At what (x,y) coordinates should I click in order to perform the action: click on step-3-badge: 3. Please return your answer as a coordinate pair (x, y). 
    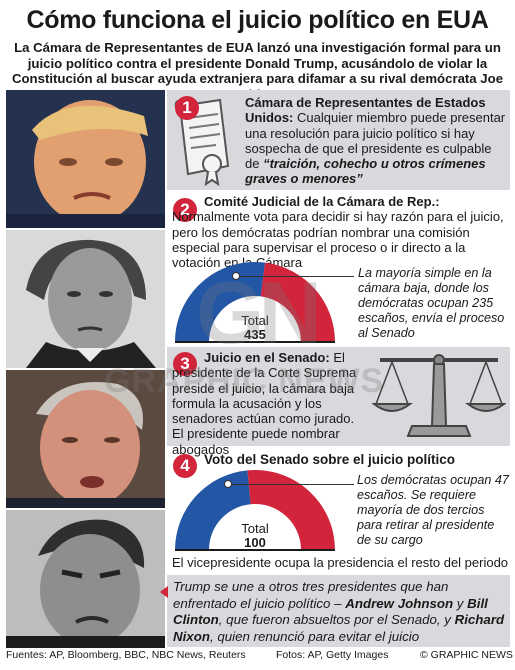
    Looking at the image, I should click on (185, 364).